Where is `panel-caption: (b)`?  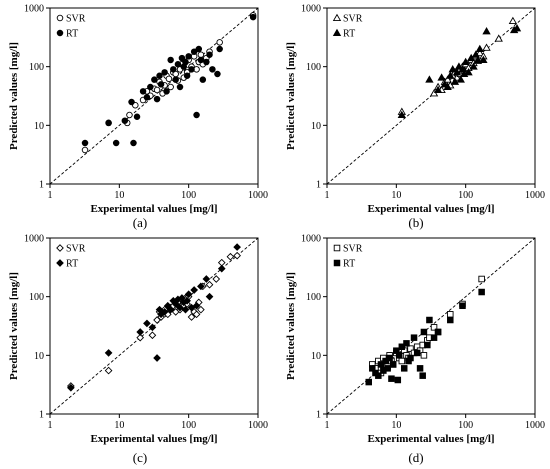
panel-caption: (b) is located at coordinates (415, 222).